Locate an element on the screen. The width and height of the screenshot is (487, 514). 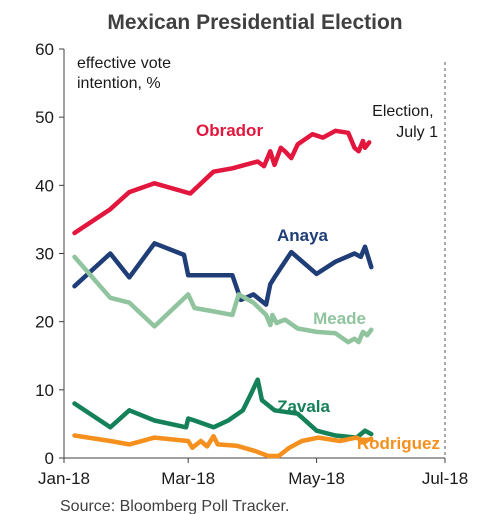
series-label-meade: Meade is located at coordinates (339, 318).